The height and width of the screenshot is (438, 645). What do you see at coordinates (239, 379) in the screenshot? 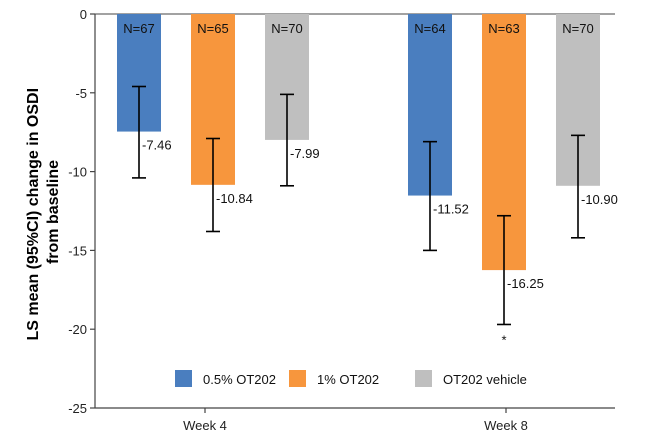
I see `legend-label: 0.5% OT202` at bounding box center [239, 379].